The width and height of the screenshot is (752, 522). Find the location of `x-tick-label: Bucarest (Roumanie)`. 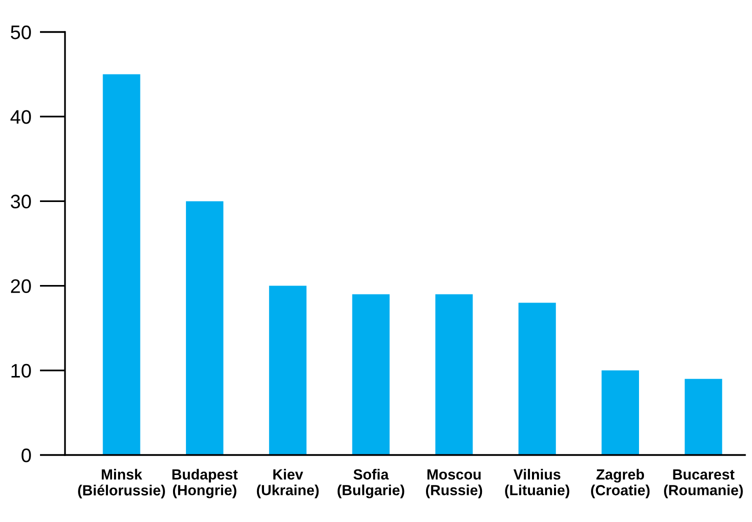

x-tick-label: Bucarest (Roumanie) is located at coordinates (703, 483).